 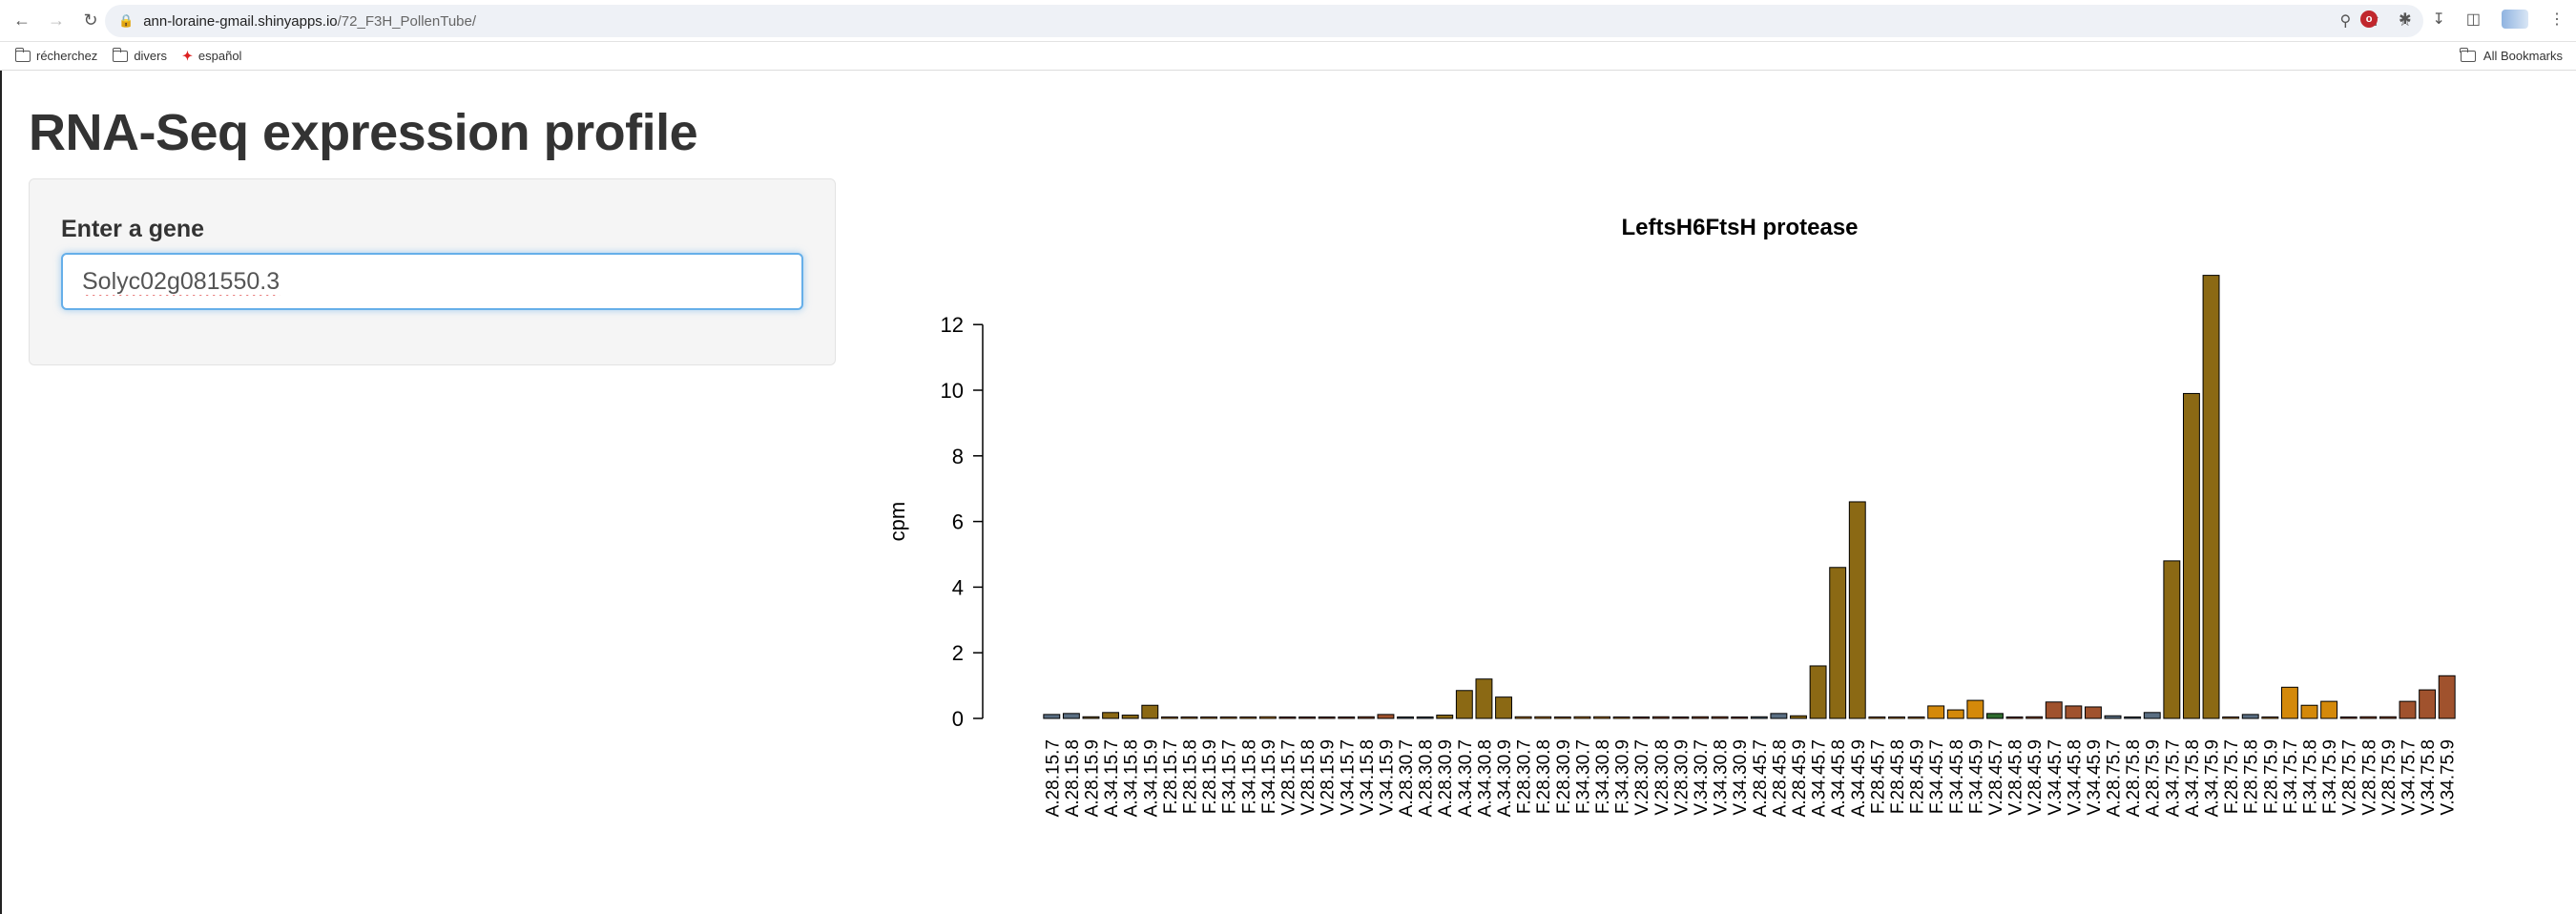 What do you see at coordinates (139, 55) in the screenshot?
I see `bookmark-divers: divers` at bounding box center [139, 55].